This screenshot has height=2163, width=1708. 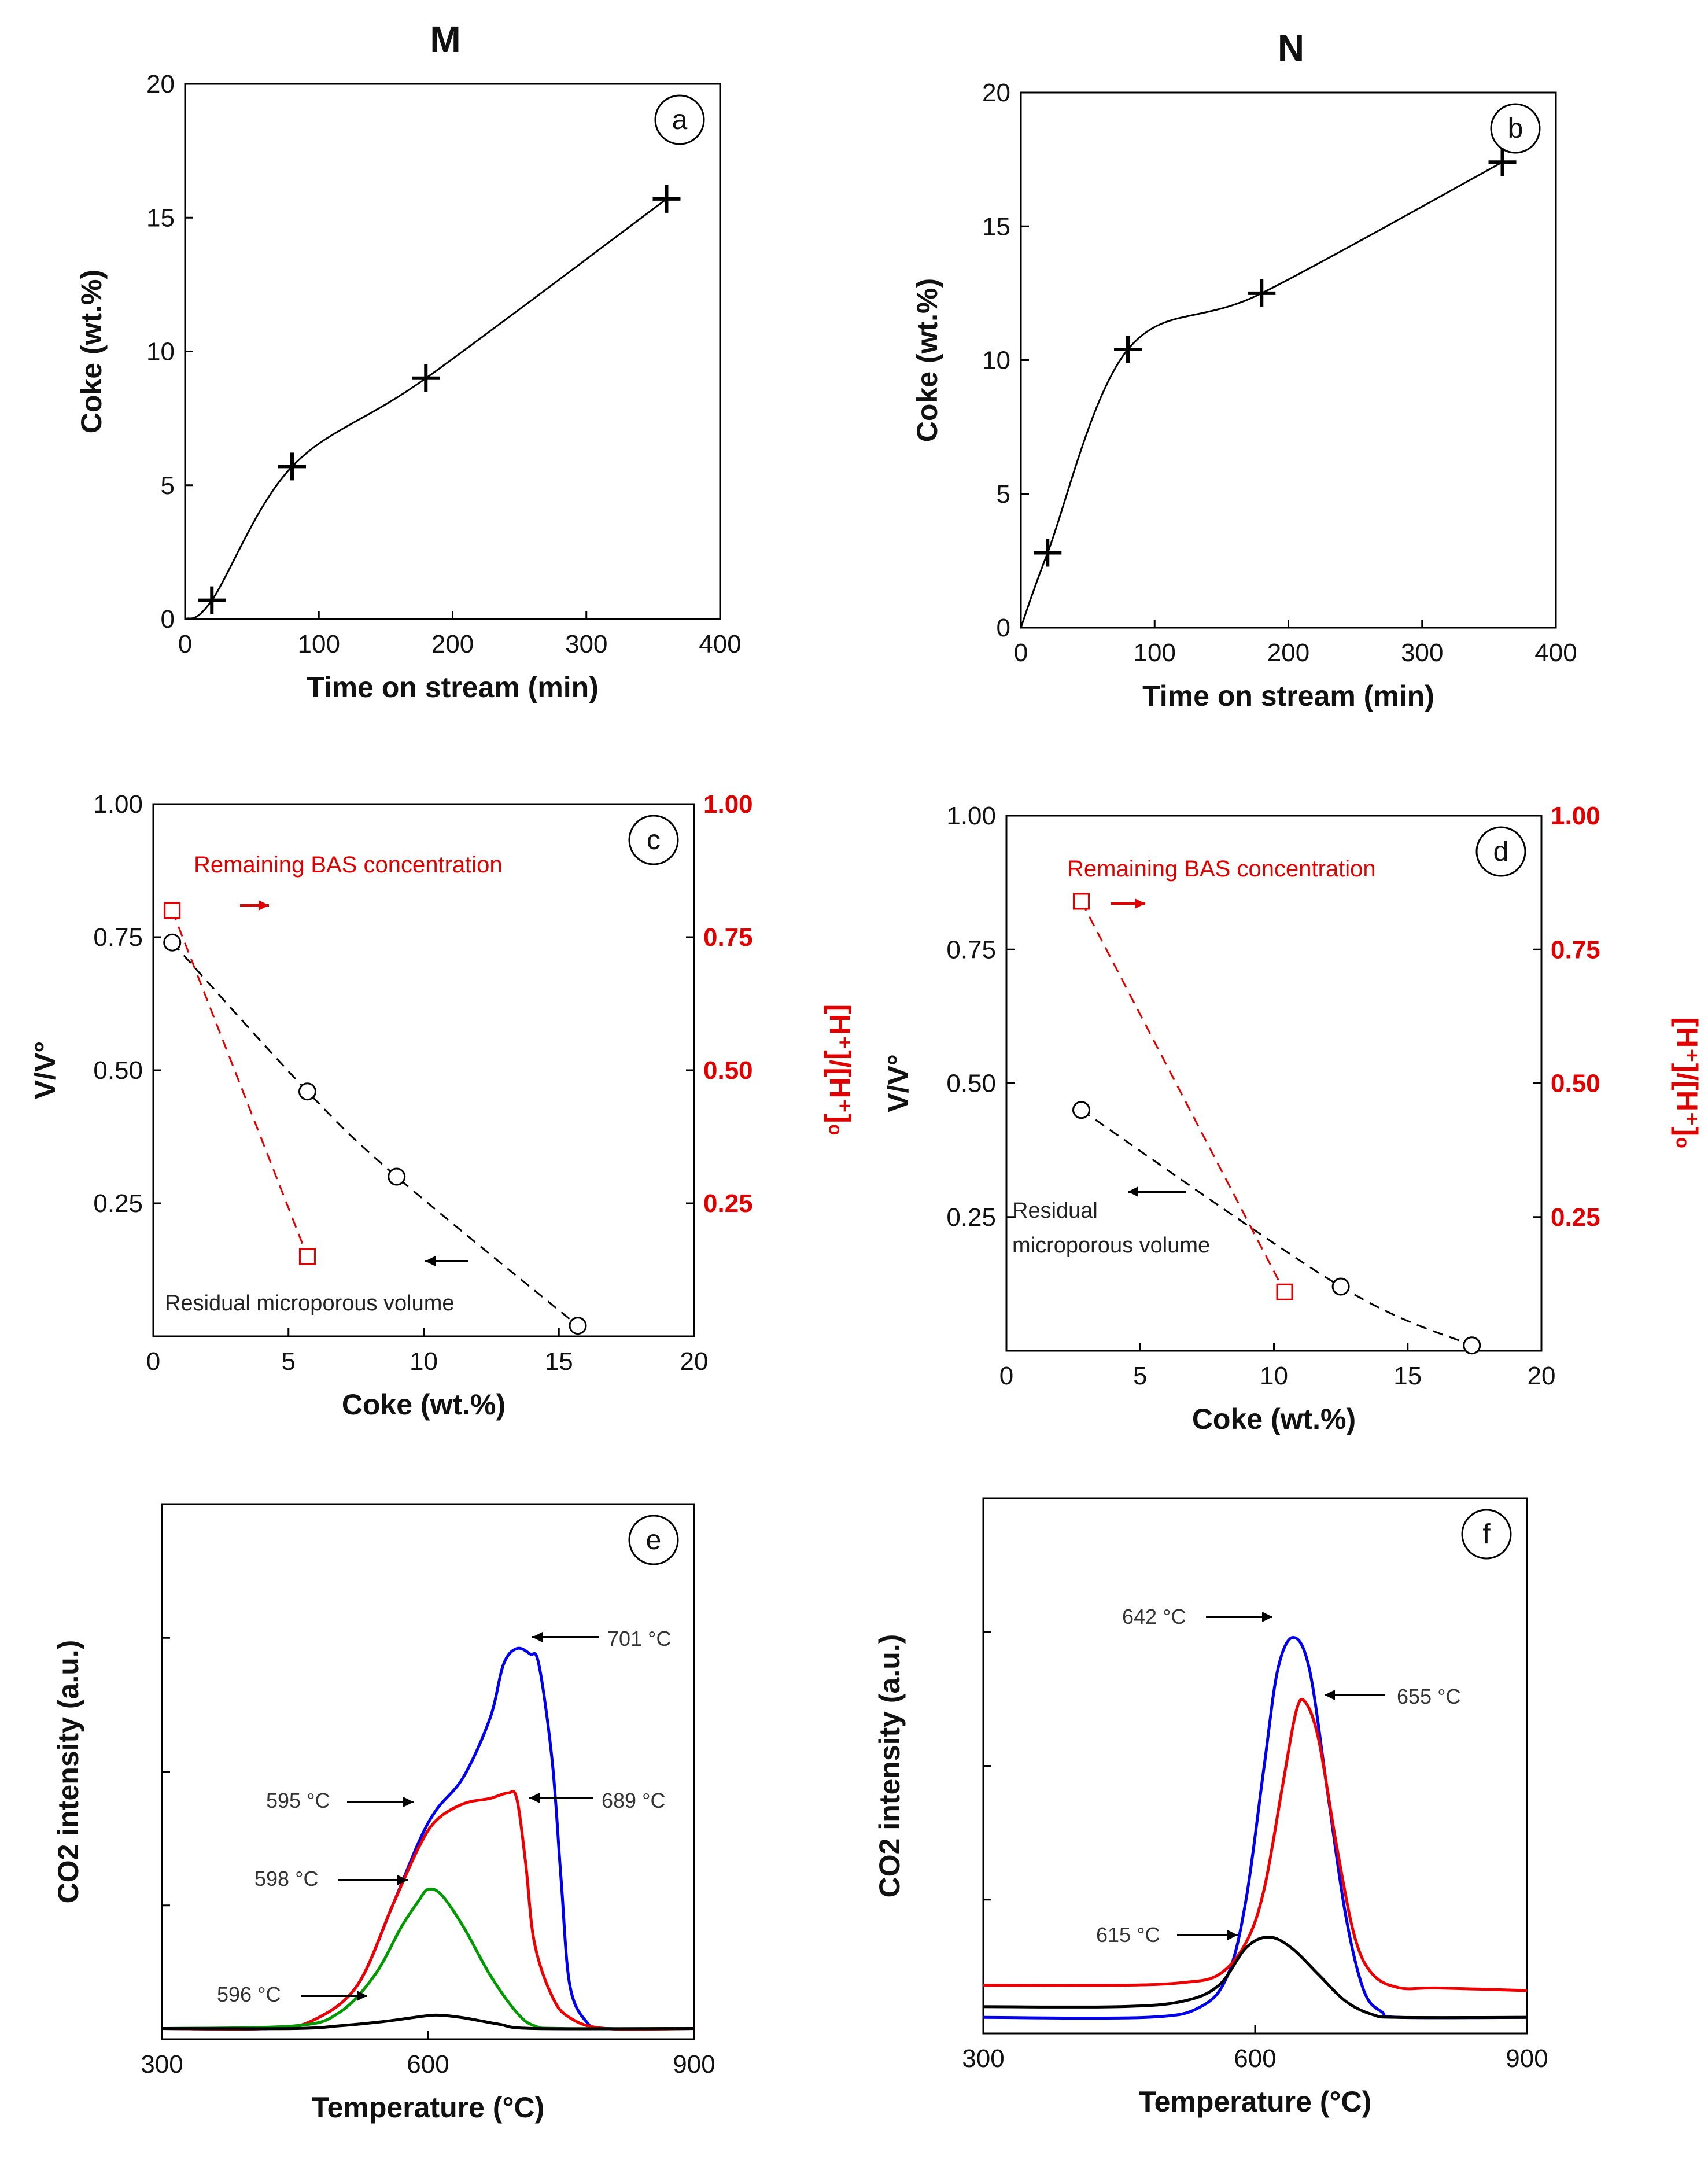 What do you see at coordinates (634, 1800) in the screenshot?
I see `annotation-peak: 689 °C` at bounding box center [634, 1800].